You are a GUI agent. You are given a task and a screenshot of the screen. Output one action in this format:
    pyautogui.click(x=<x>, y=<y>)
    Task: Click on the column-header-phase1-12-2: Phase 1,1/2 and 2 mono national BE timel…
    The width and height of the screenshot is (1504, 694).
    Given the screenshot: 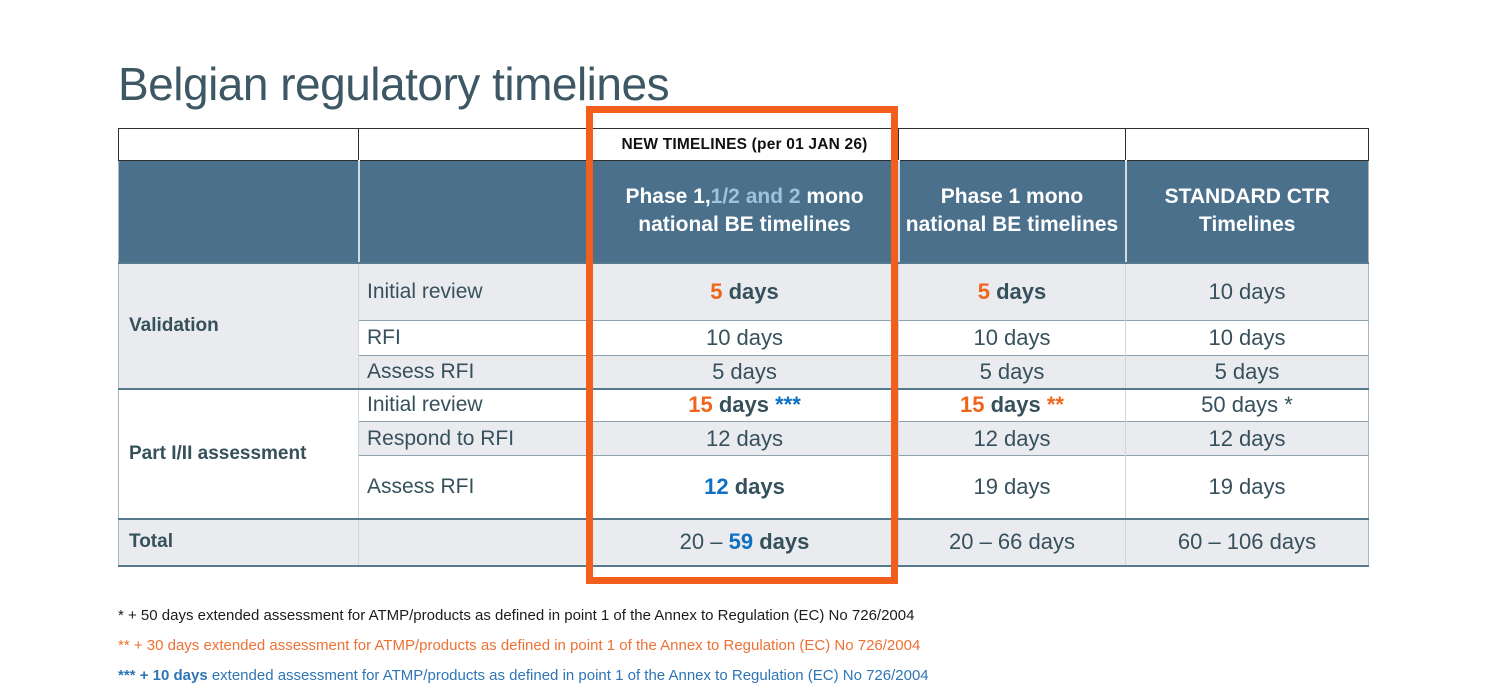 What is the action you would take?
    pyautogui.click(x=744, y=212)
    